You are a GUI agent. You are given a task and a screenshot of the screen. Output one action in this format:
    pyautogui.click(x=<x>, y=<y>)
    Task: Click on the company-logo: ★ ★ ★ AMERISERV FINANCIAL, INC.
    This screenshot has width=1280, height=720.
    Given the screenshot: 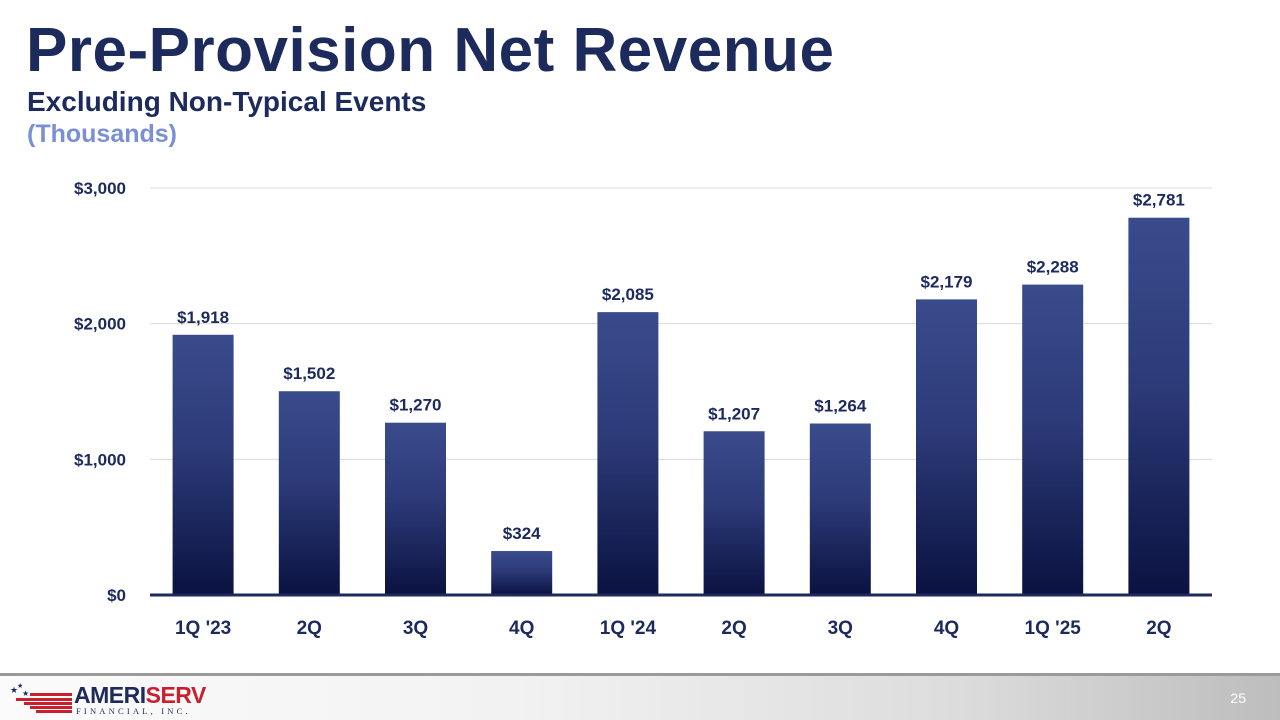 What is the action you would take?
    pyautogui.click(x=110, y=699)
    